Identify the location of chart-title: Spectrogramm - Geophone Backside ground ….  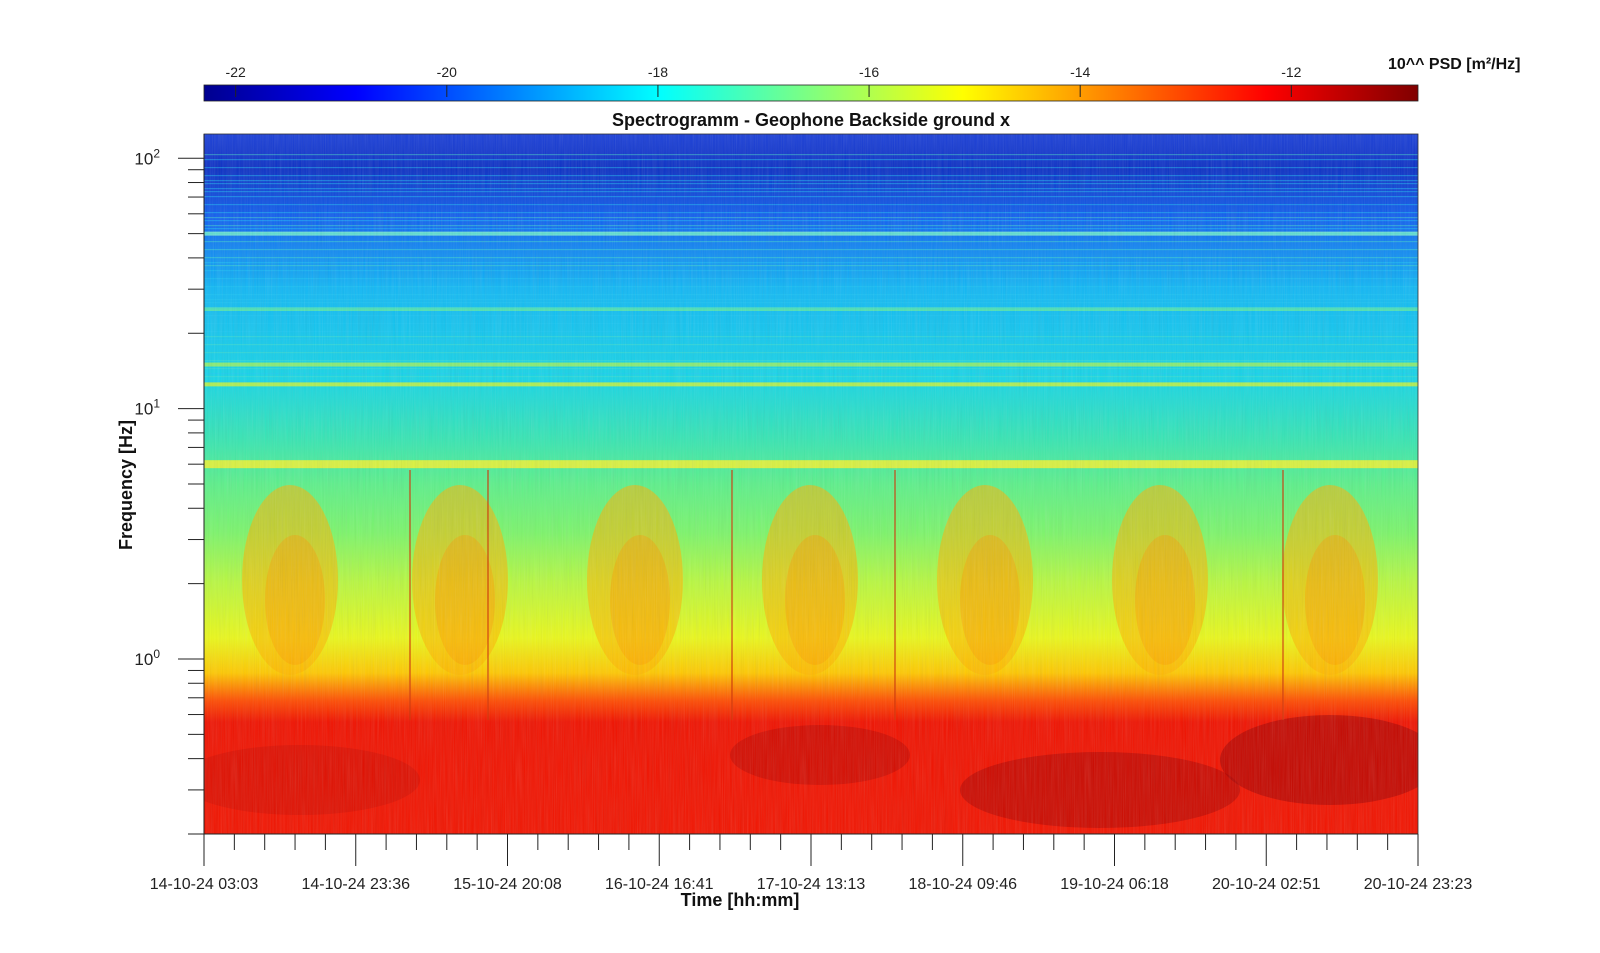
(811, 120).